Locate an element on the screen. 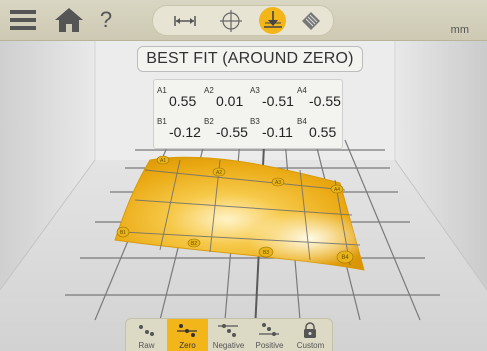 This screenshot has width=487, height=351. svg-text: B3 is located at coordinates (266, 253).